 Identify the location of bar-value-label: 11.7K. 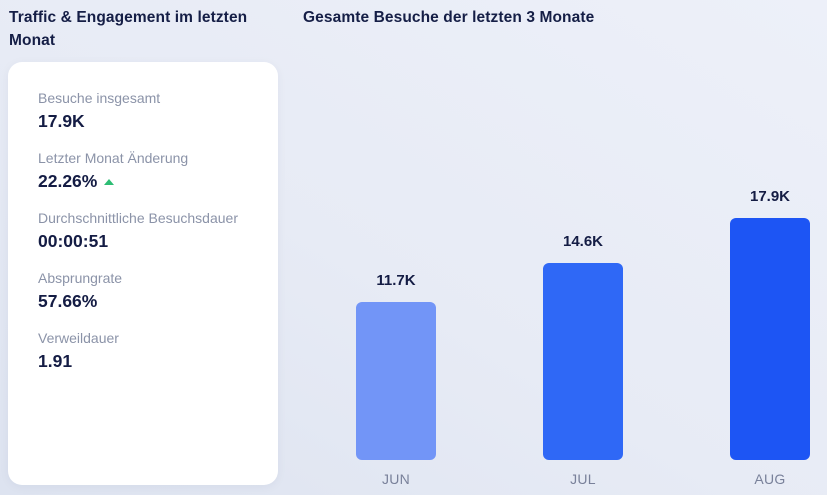
(396, 280).